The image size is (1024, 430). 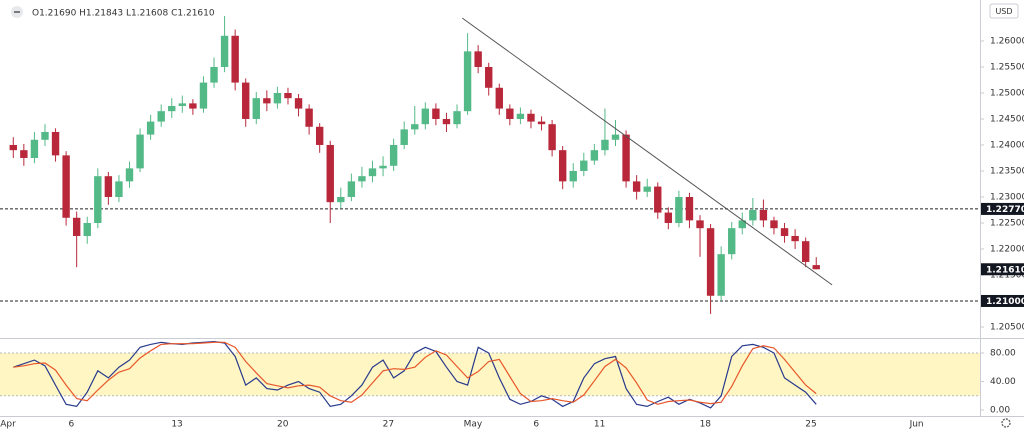 I want to click on x-tick-label: 11, so click(x=599, y=425).